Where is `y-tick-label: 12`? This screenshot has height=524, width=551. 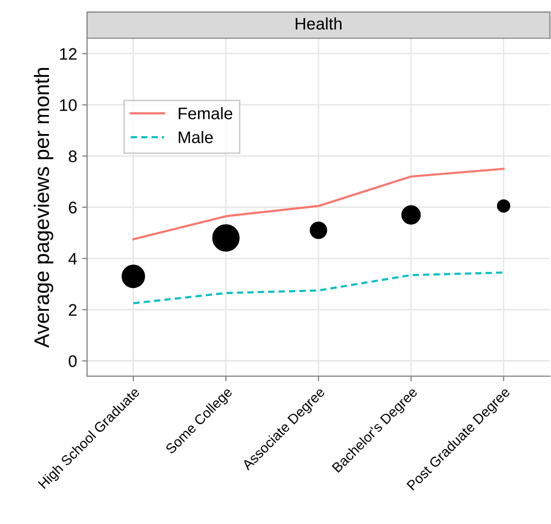
y-tick-label: 12 is located at coordinates (68, 54).